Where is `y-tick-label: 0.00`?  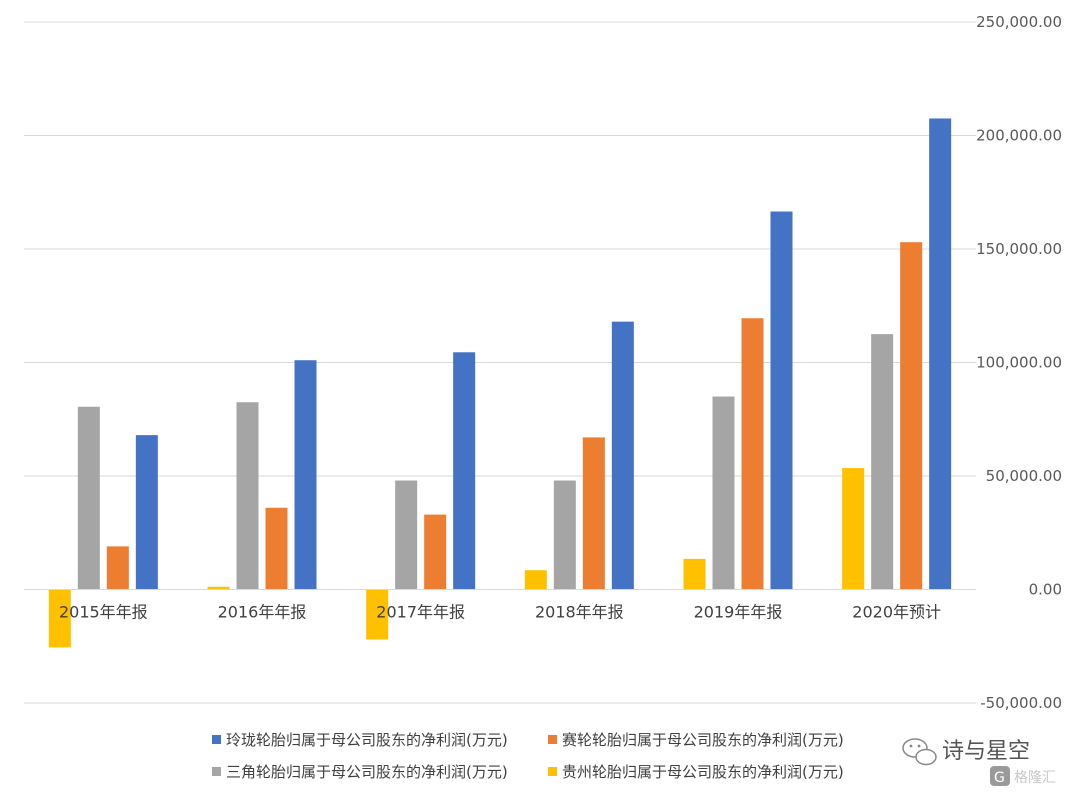 y-tick-label: 0.00 is located at coordinates (1045, 590).